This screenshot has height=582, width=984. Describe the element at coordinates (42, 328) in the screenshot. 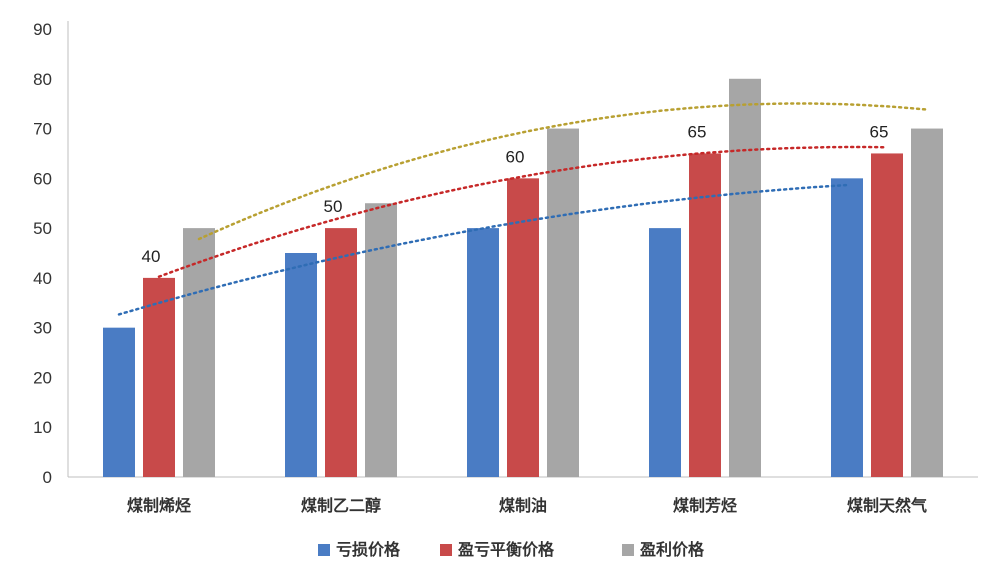

I see `y-tick-label: 30` at that location.